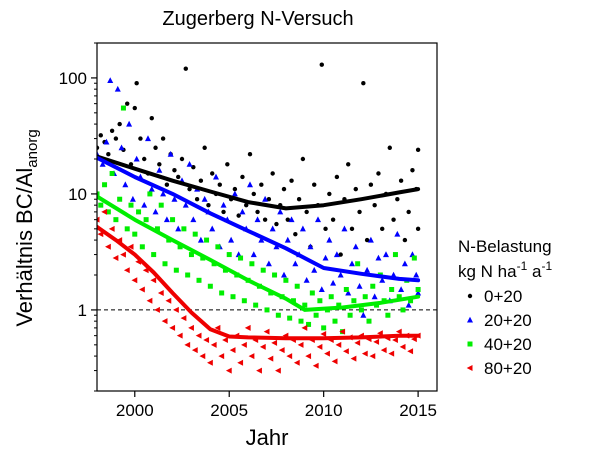 The image size is (600, 452). What do you see at coordinates (276, 405) in the screenshot?
I see `x-axis: 2000 2005 2010 2015` at bounding box center [276, 405].